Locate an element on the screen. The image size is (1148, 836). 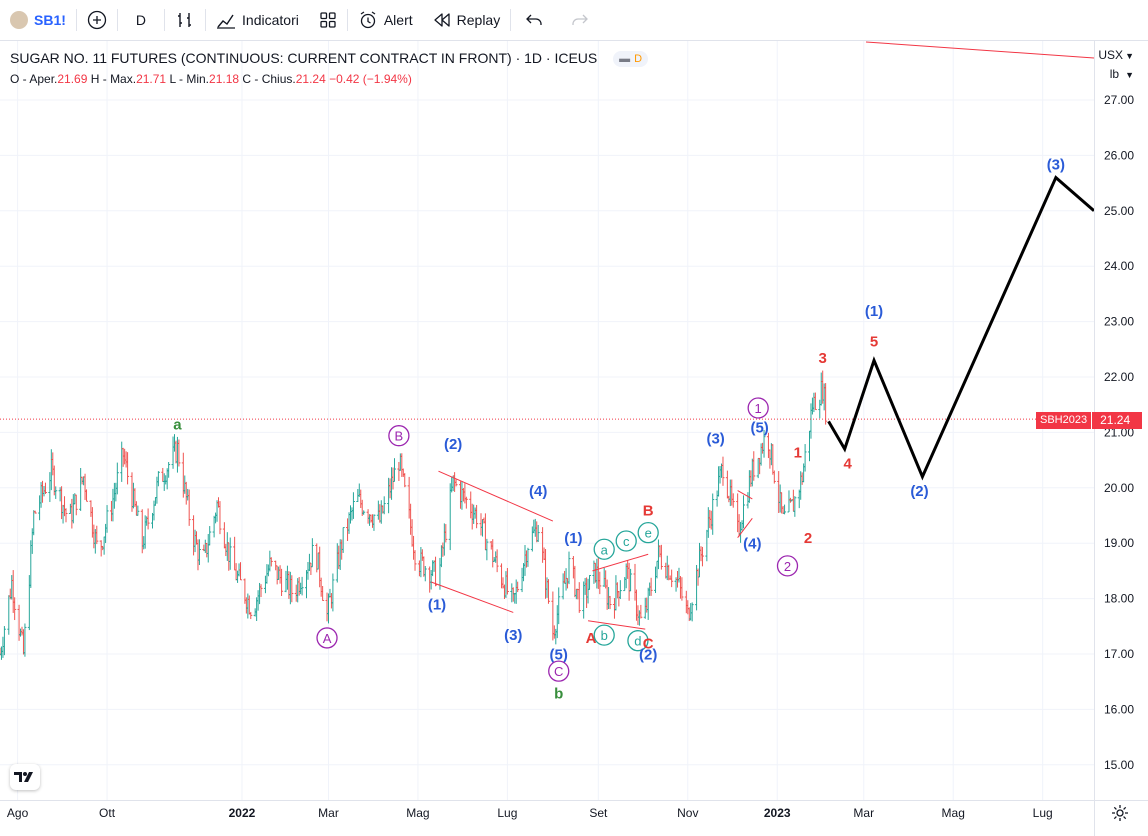
grid-layout-icon is located at coordinates (328, 20).